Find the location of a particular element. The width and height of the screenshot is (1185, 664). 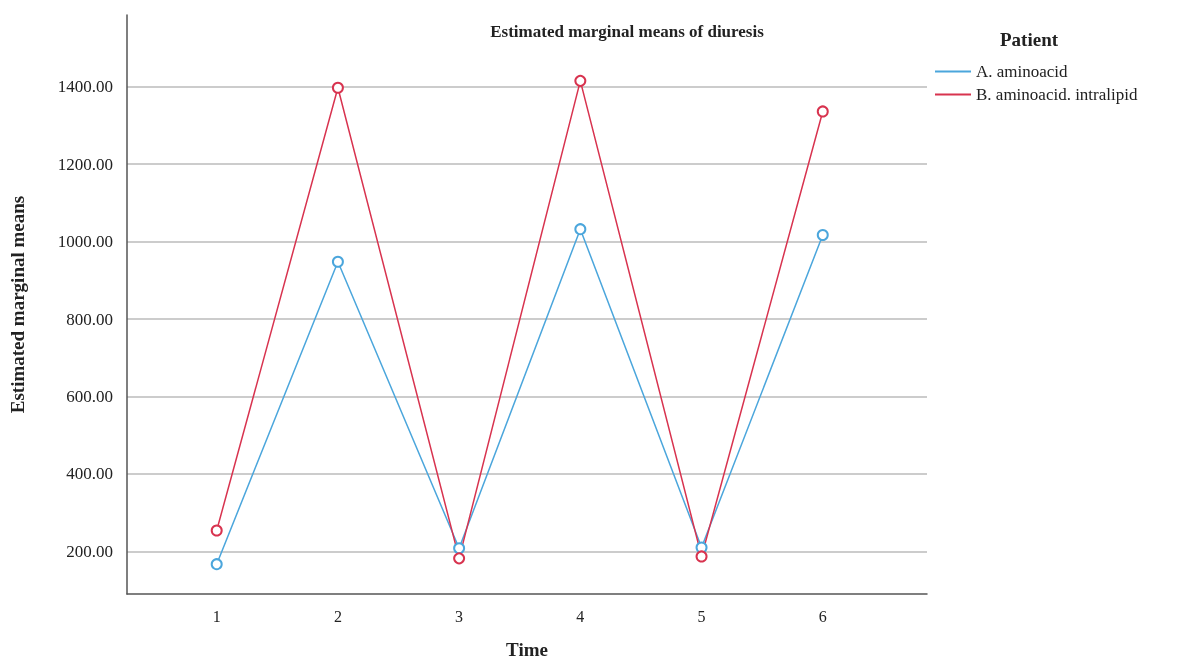

chart-title: Estimated marginal means of diuresis is located at coordinates (627, 31).